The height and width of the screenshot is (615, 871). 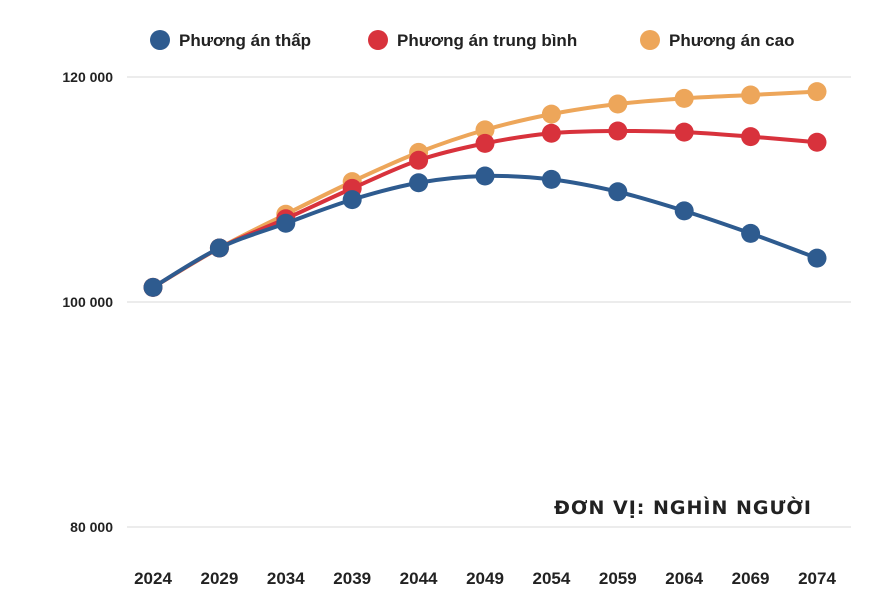 What do you see at coordinates (419, 578) in the screenshot?
I see `x-tick-label: 2044` at bounding box center [419, 578].